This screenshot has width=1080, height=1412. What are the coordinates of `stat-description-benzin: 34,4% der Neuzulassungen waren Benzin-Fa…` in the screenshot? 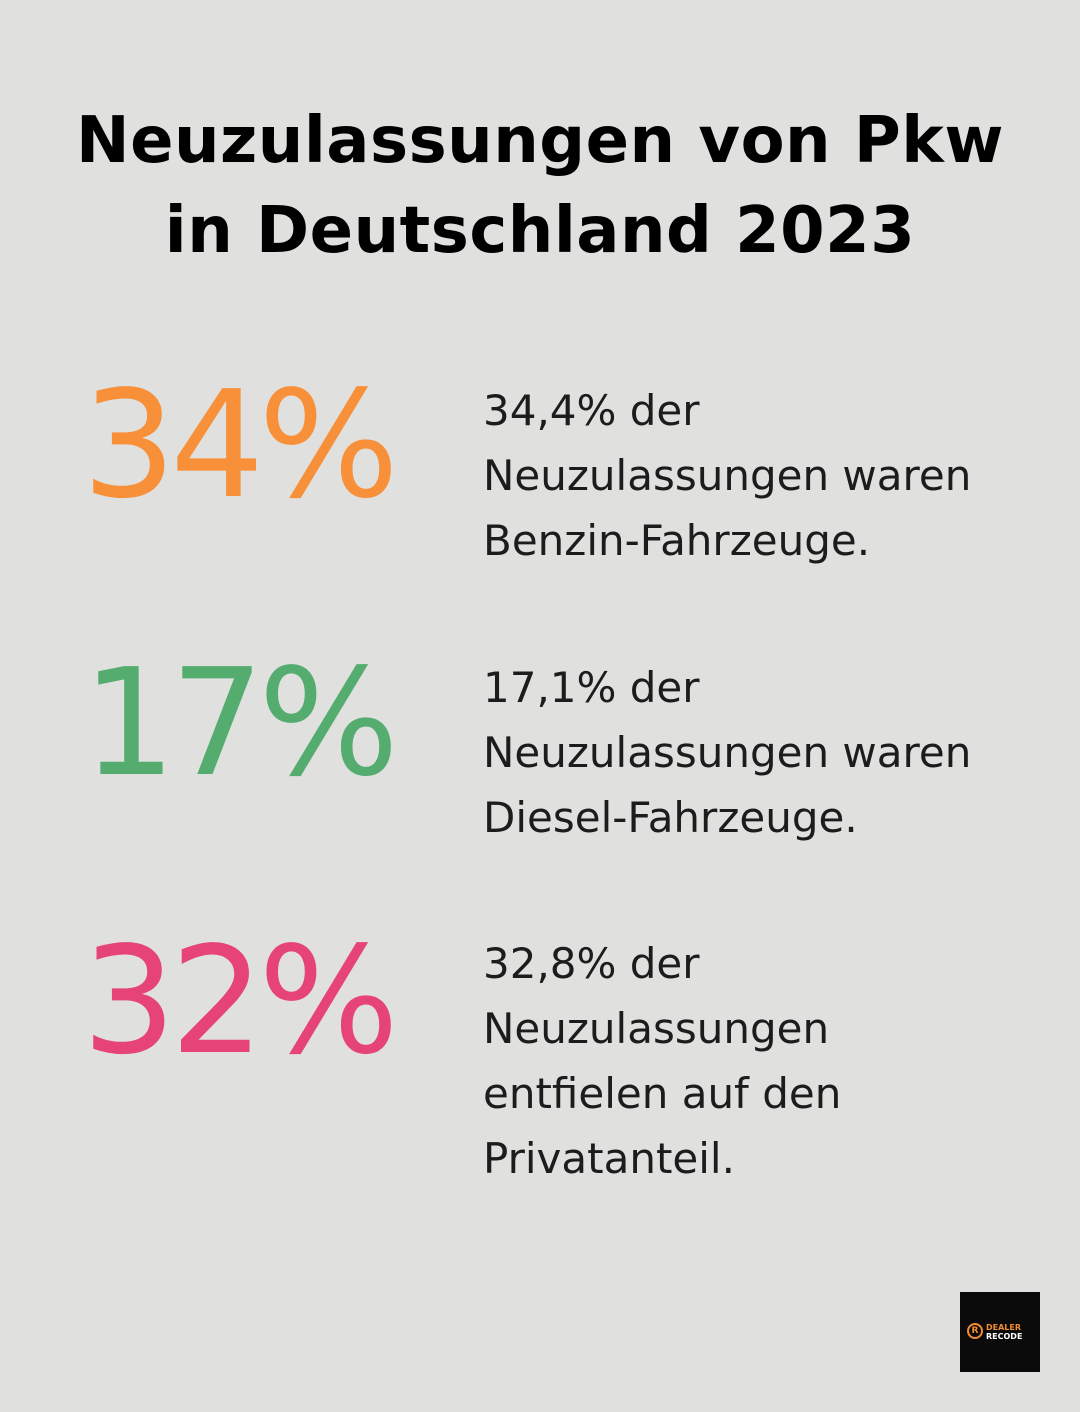 It's located at (763, 475).